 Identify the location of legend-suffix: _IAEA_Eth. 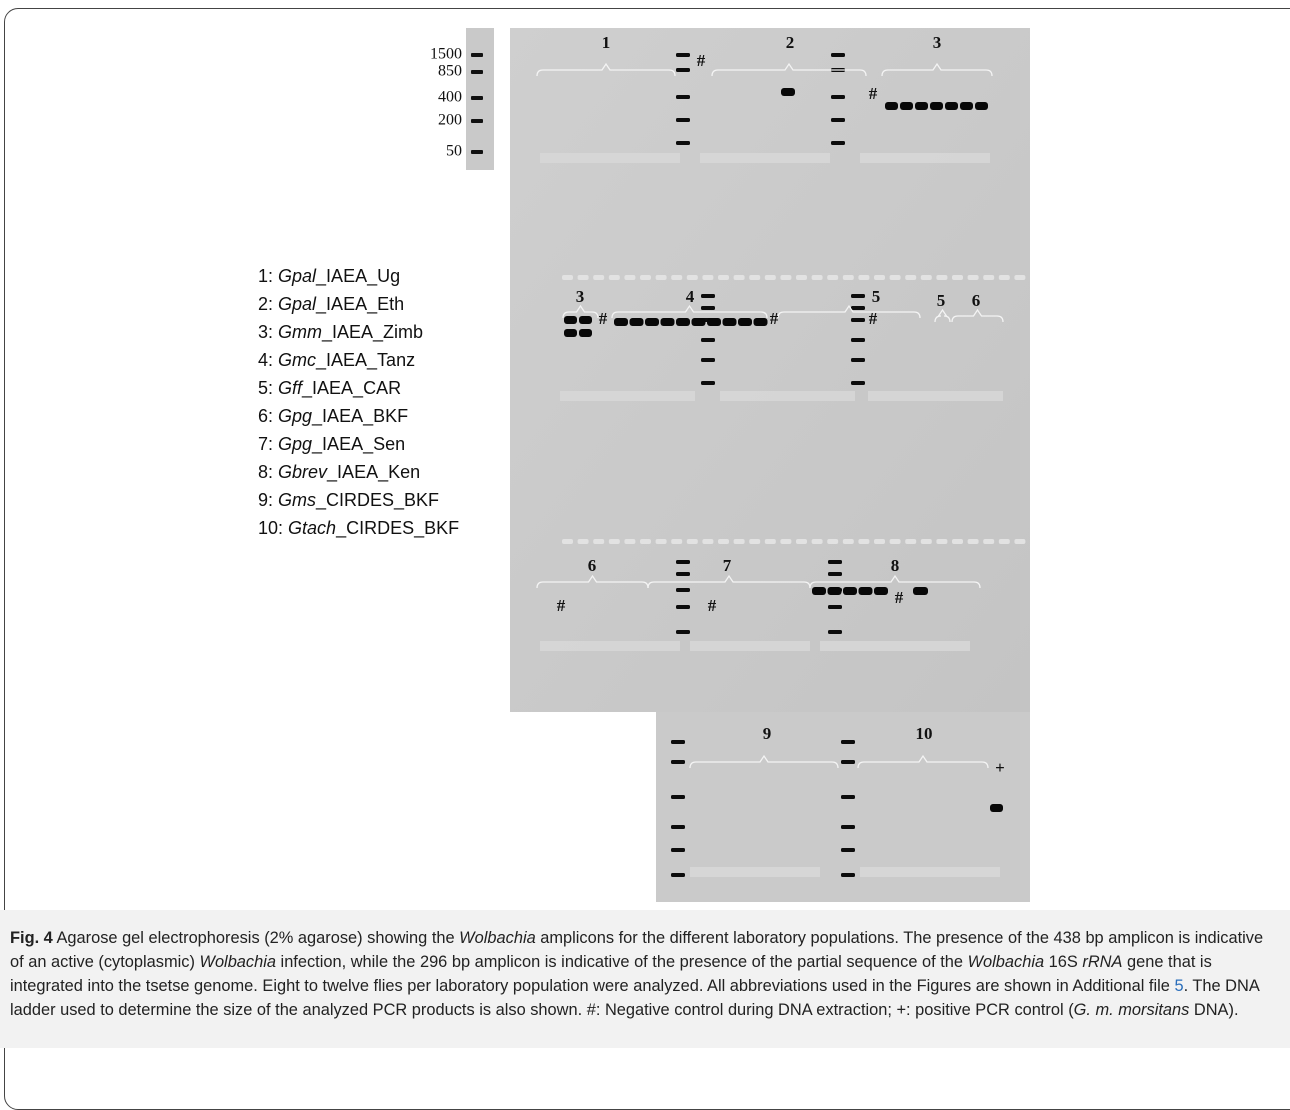
(360, 304).